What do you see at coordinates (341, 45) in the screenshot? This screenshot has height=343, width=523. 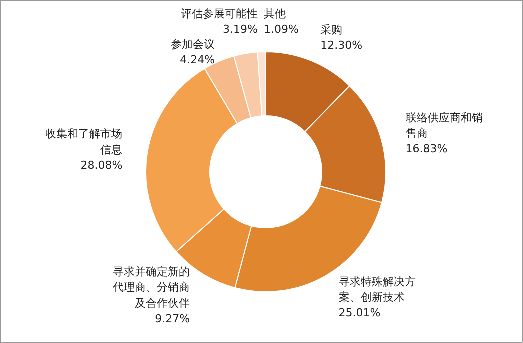 I see `data-label: 12.30%` at bounding box center [341, 45].